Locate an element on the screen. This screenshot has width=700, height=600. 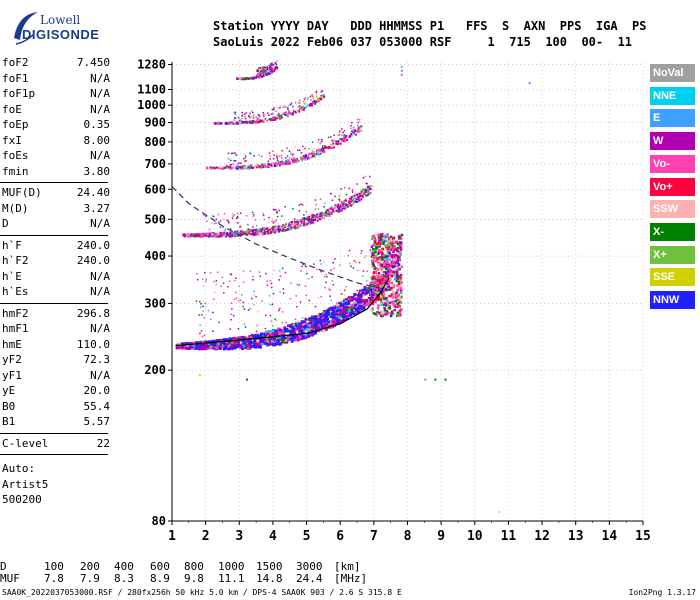
param-value: 5.57 is located at coordinates (97, 421).